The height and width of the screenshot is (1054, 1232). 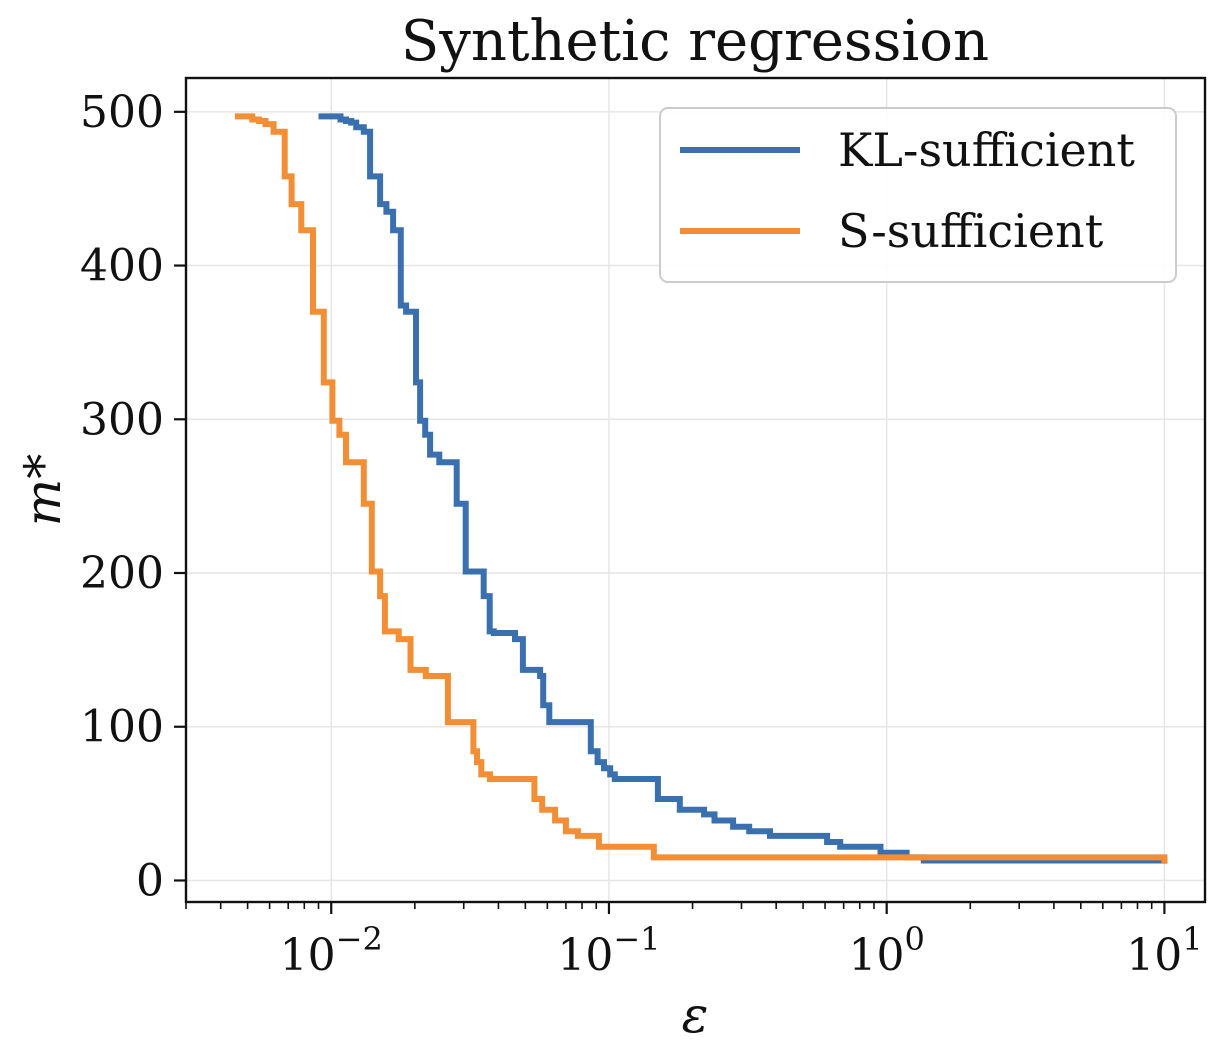 What do you see at coordinates (331, 950) in the screenshot?
I see `x-tick-label: 10⁻²` at bounding box center [331, 950].